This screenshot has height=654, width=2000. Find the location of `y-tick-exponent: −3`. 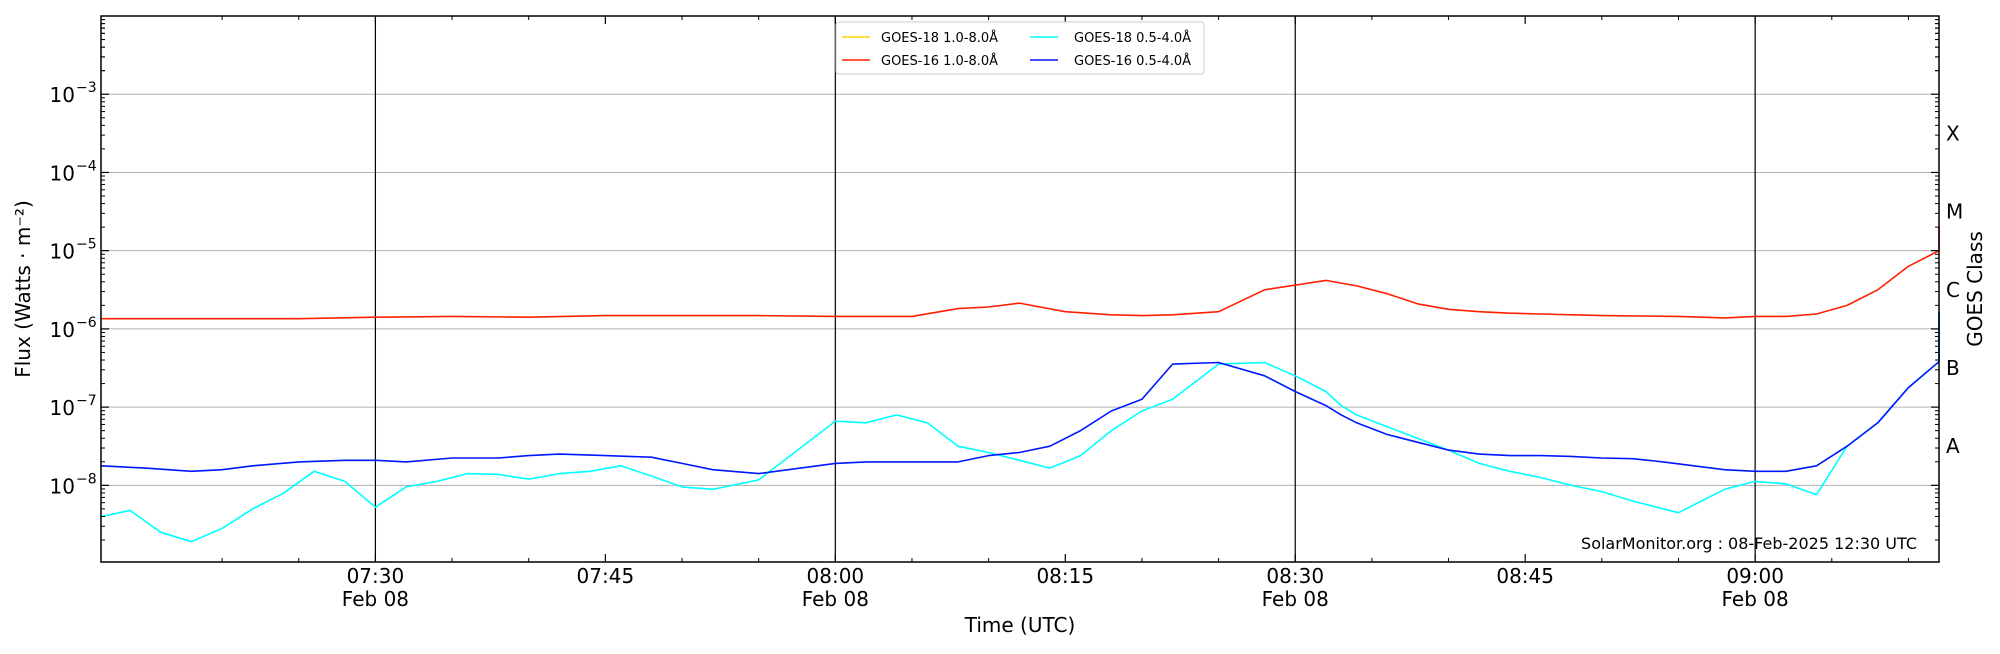

y-tick-exponent: −3 is located at coordinates (86, 88).